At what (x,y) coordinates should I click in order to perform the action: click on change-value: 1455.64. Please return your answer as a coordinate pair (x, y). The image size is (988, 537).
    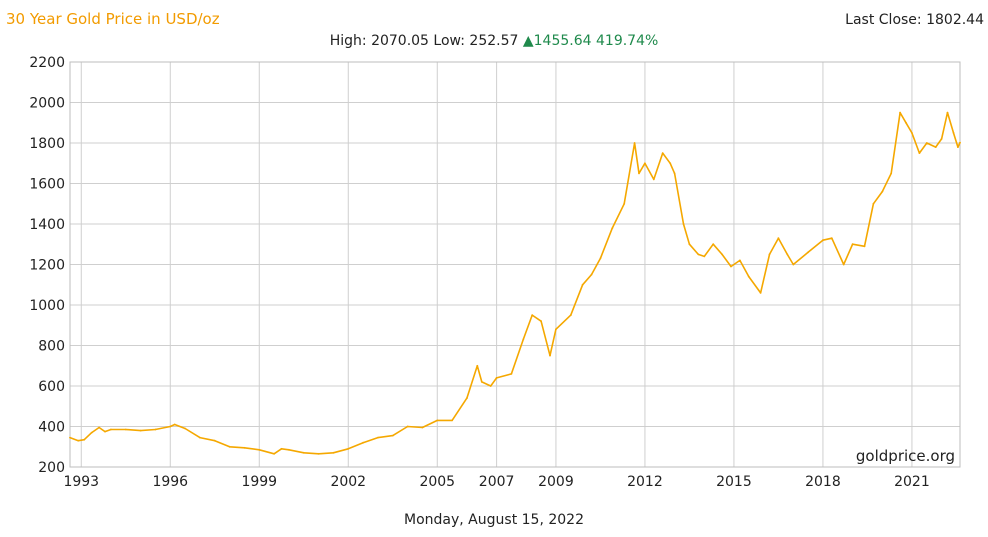
    Looking at the image, I should click on (562, 41).